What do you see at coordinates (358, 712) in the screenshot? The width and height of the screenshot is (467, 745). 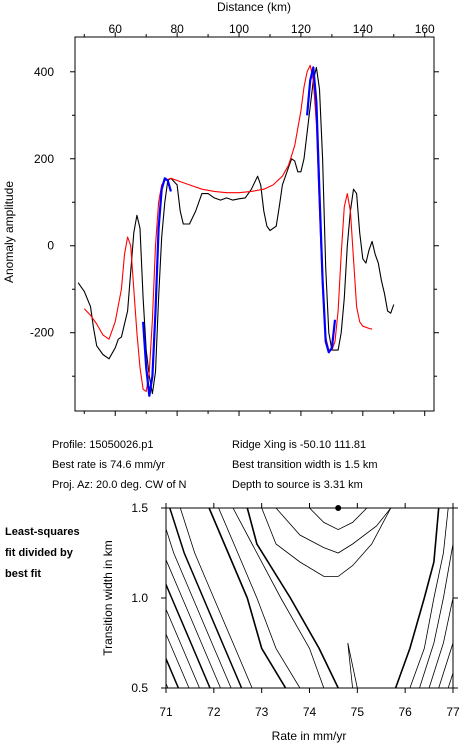 I see `contour-x-tick-label: 75` at bounding box center [358, 712].